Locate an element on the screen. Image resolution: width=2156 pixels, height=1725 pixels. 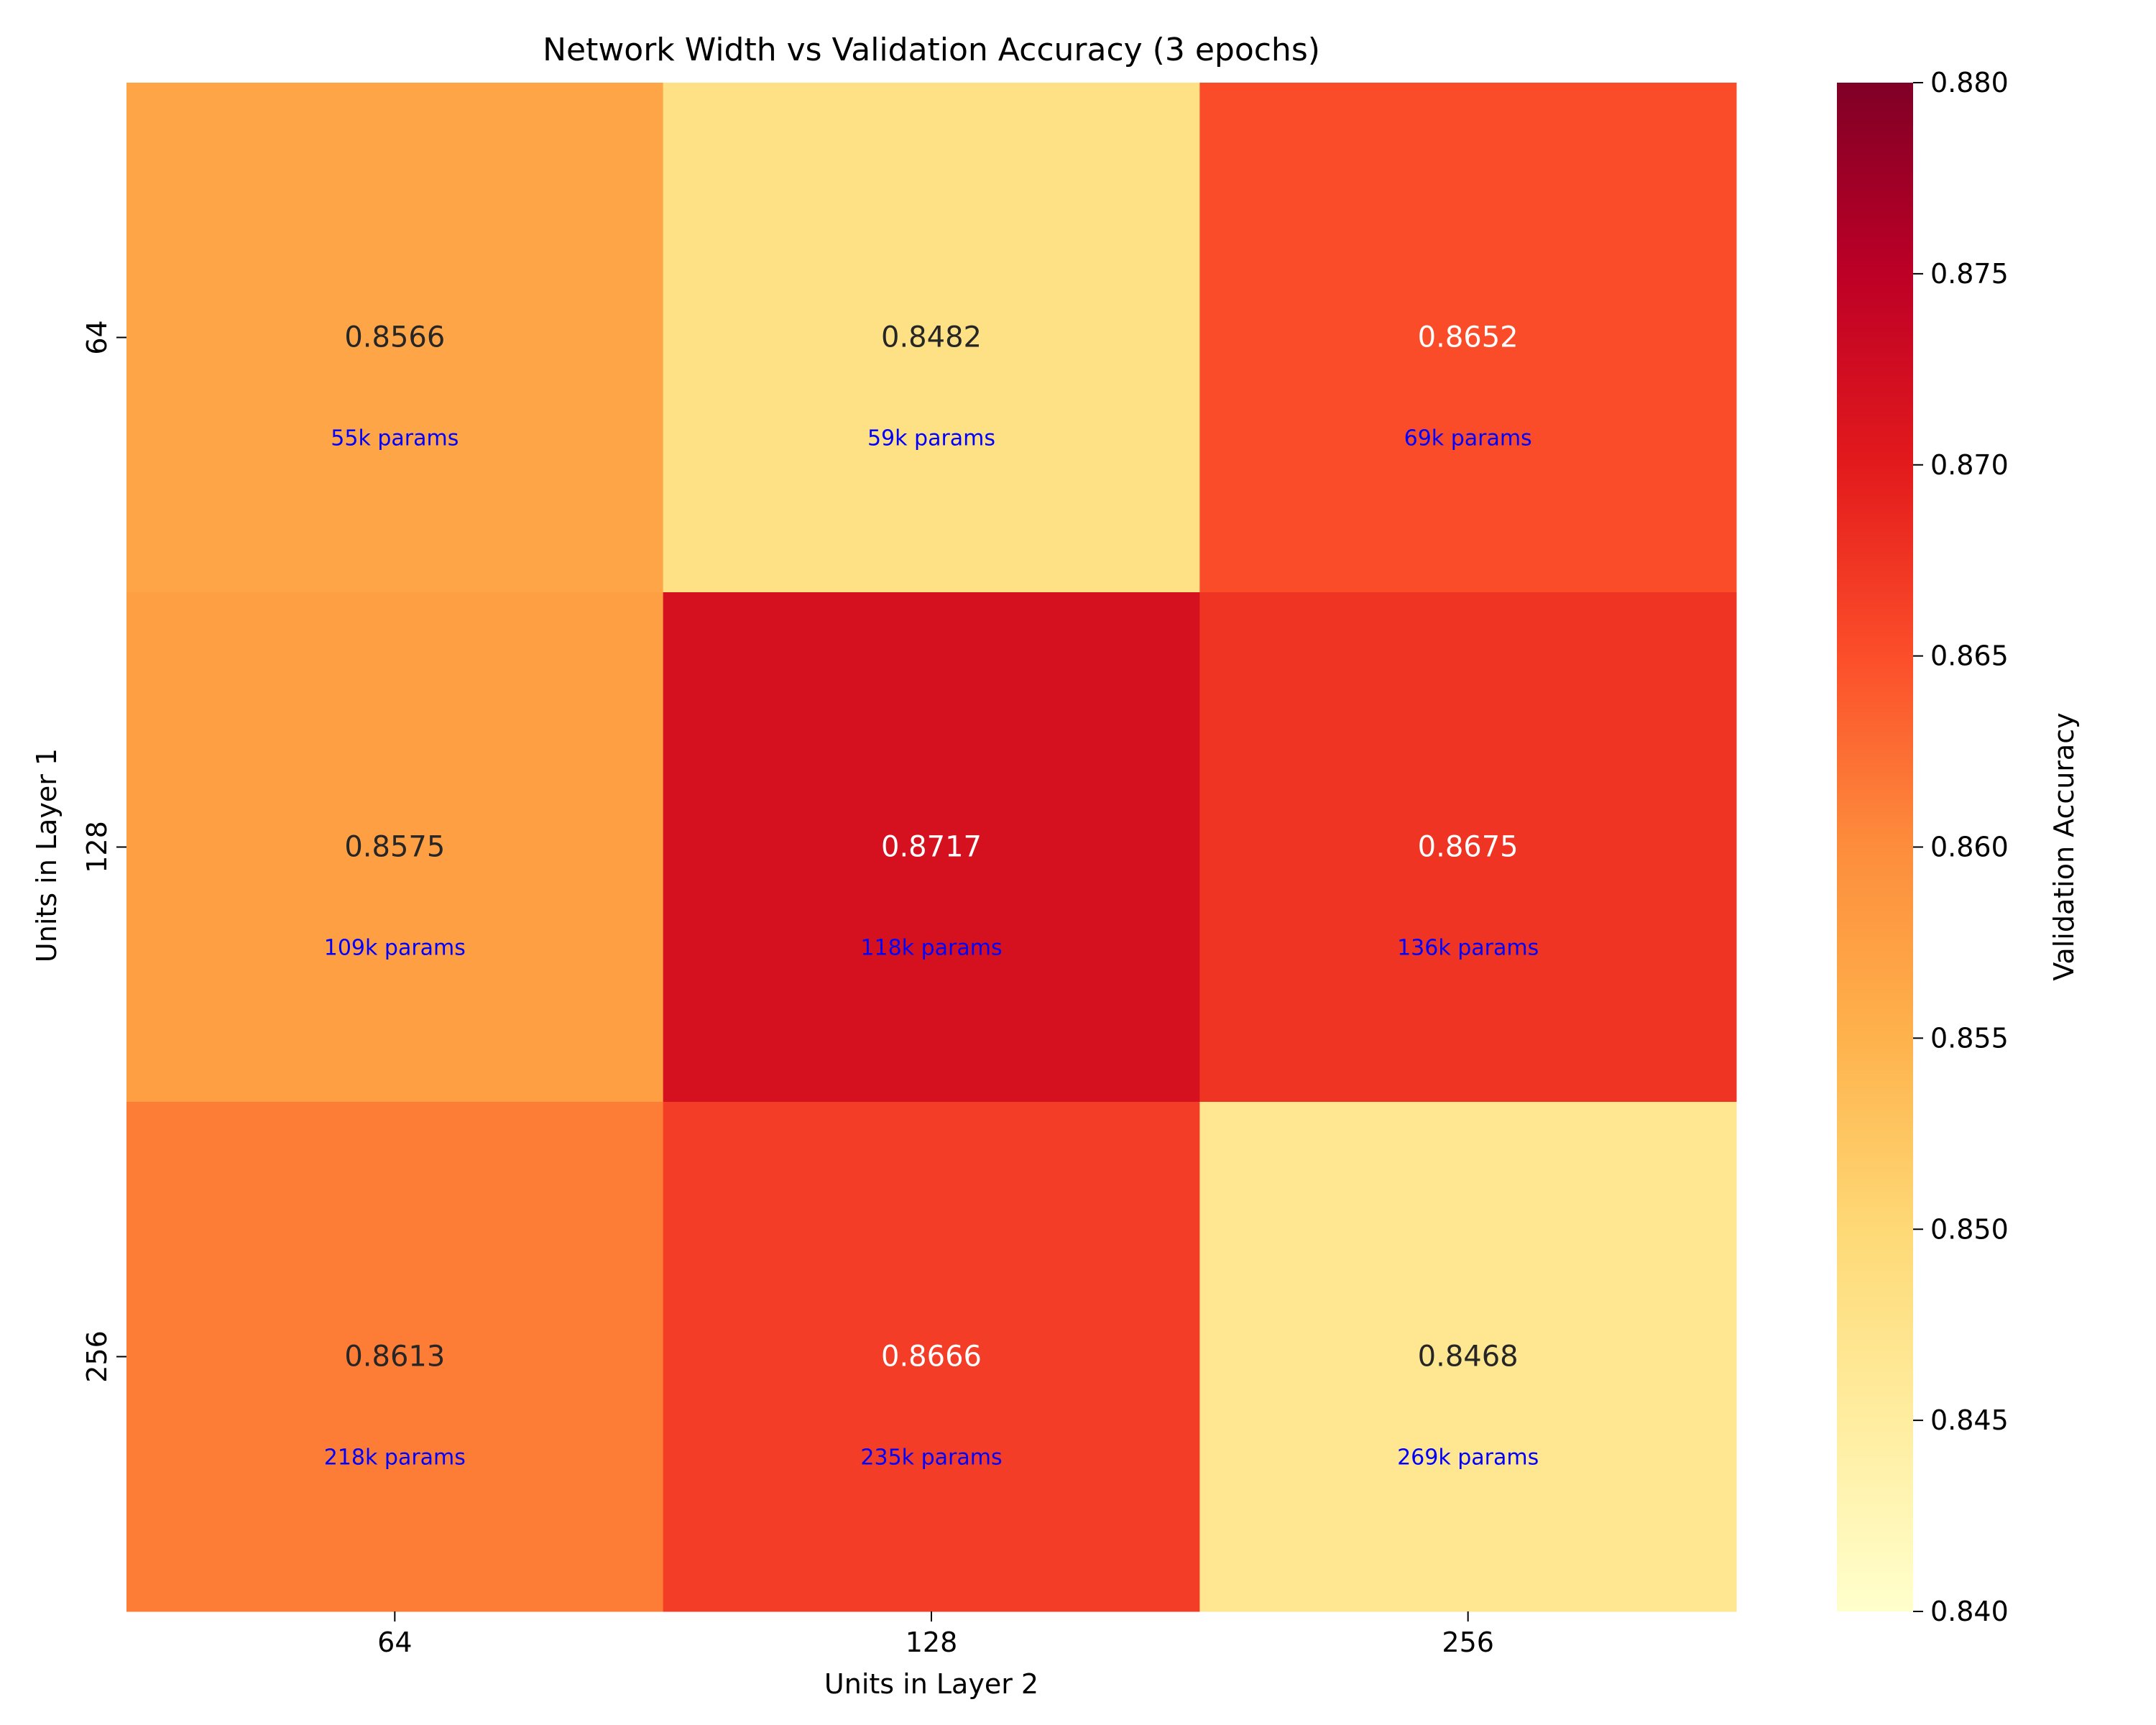
colorbar-label: Validation Accuracy is located at coordinates (2064, 846).